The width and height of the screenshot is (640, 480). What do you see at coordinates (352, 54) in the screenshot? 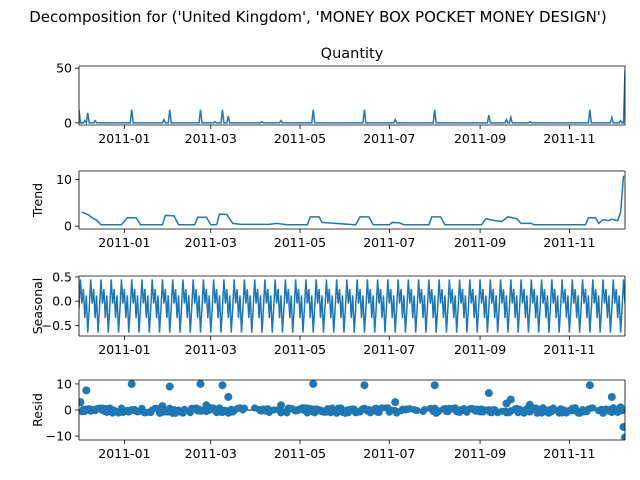
I see `panel-title: Quantity` at bounding box center [352, 54].